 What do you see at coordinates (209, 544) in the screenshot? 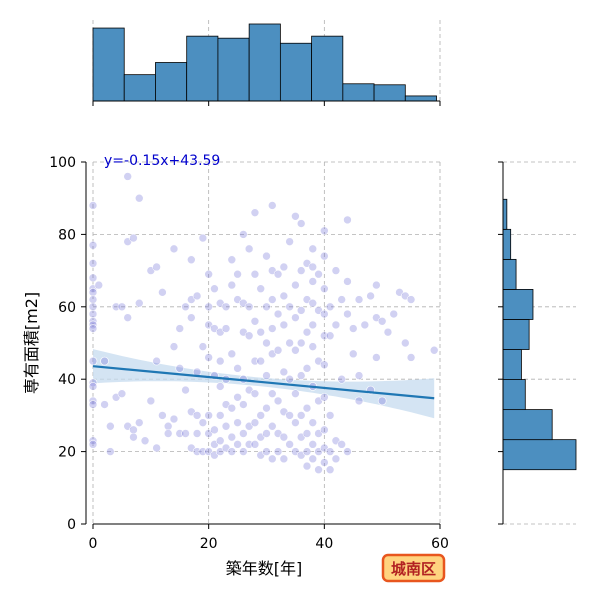
I see `x-tick-label: 20` at bounding box center [209, 544].